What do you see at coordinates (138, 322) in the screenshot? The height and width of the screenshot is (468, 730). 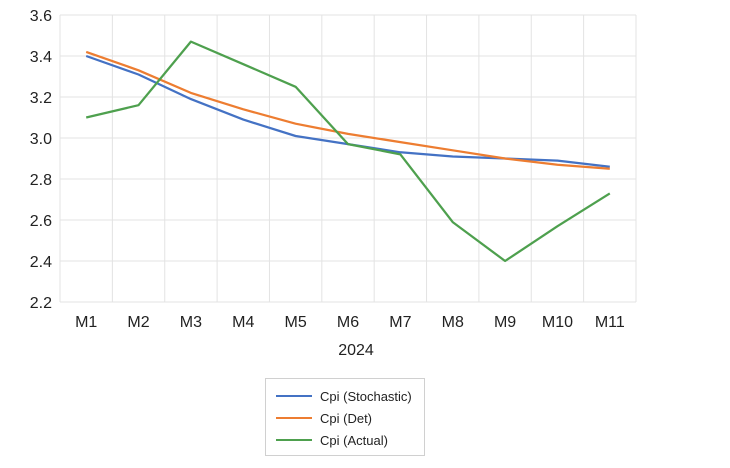 I see `x-tick-label: M2` at bounding box center [138, 322].